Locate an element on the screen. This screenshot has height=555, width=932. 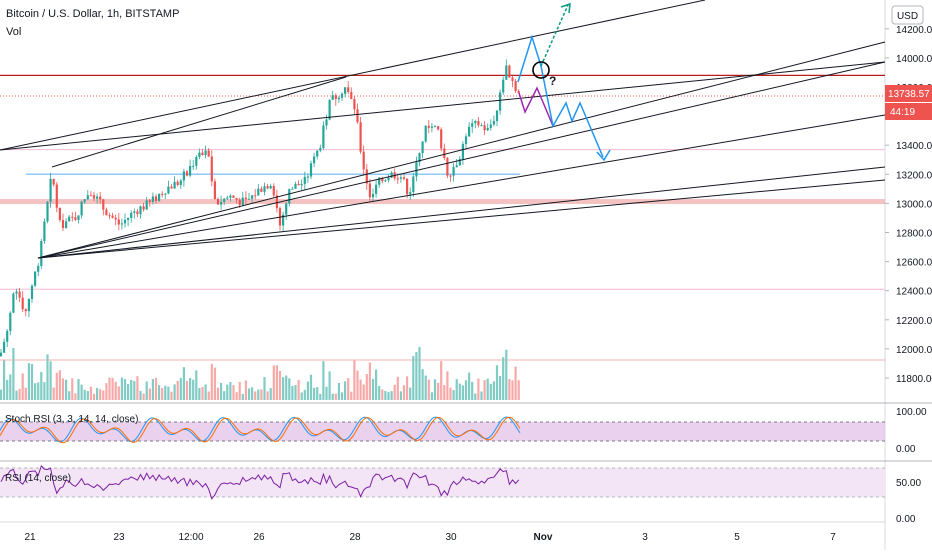
rsi-line is located at coordinates (260, 482).